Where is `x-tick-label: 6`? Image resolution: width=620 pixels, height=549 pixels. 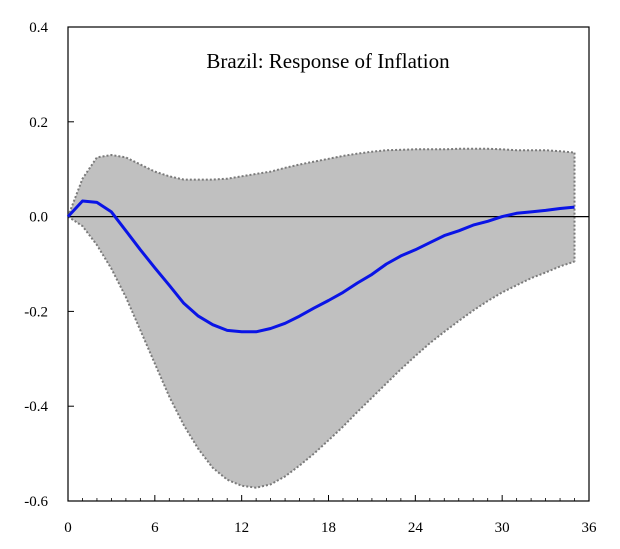 x-tick-label: 6 is located at coordinates (155, 528).